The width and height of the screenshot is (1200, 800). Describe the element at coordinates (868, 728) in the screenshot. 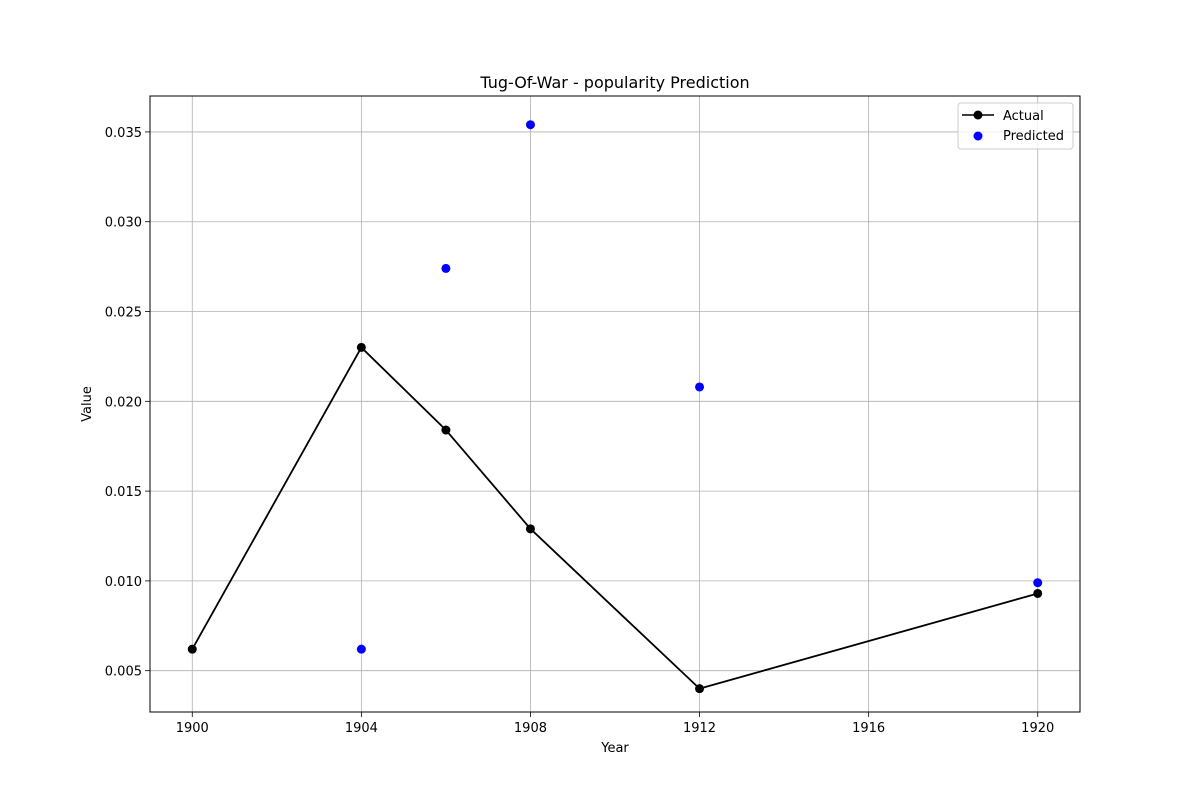

I see `x-tick-label: 1916` at that location.